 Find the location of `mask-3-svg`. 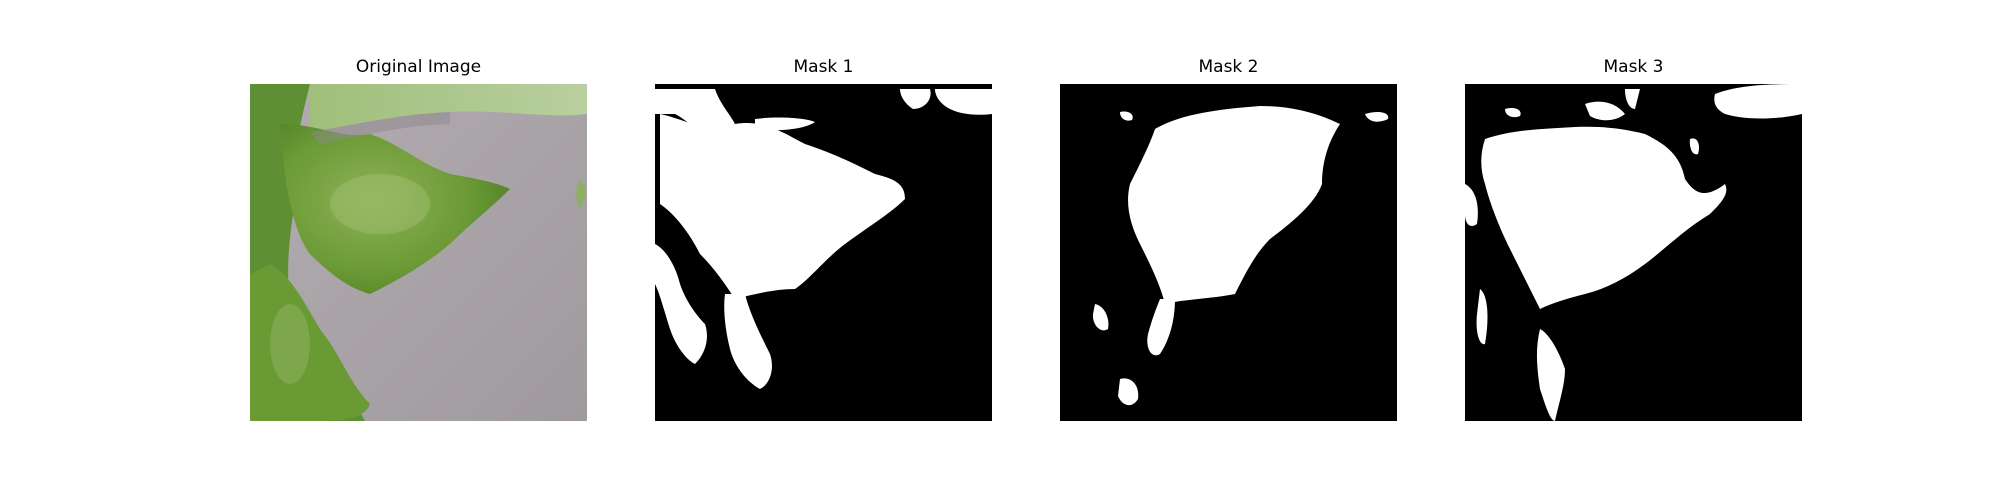

mask-3-svg is located at coordinates (1633, 252).